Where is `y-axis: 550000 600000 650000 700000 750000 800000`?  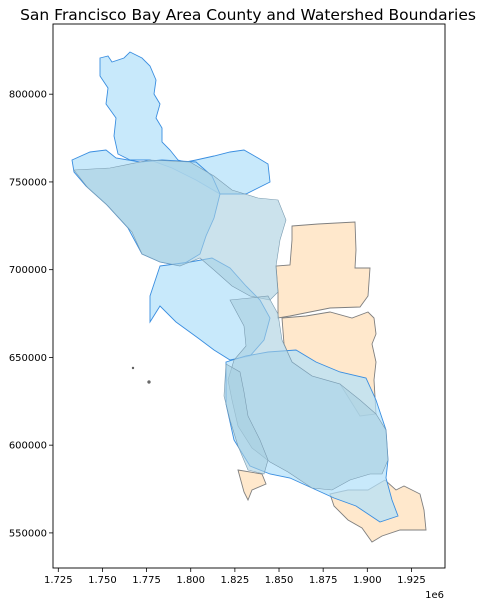 y-axis: 550000 600000 650000 700000 750000 800000 is located at coordinates (31, 314).